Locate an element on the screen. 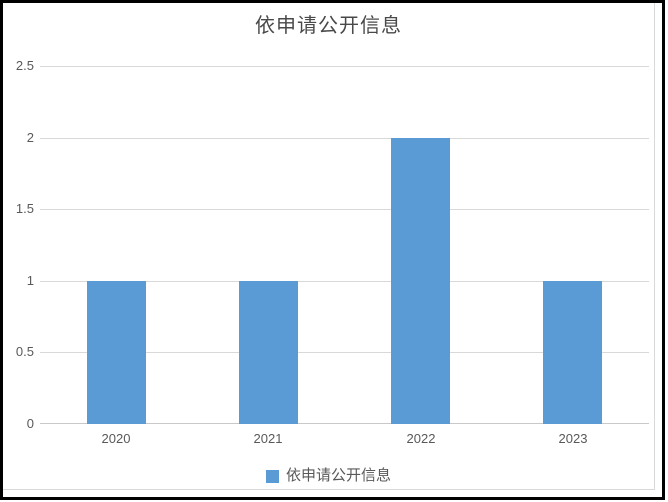 The image size is (668, 502). bar-2022 is located at coordinates (420, 281).